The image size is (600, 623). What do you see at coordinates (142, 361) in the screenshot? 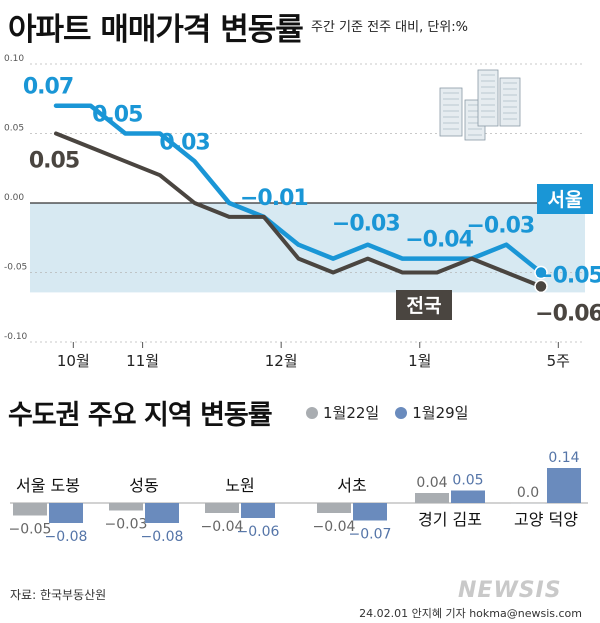
I see `x-tick-label: 11월` at bounding box center [142, 361].